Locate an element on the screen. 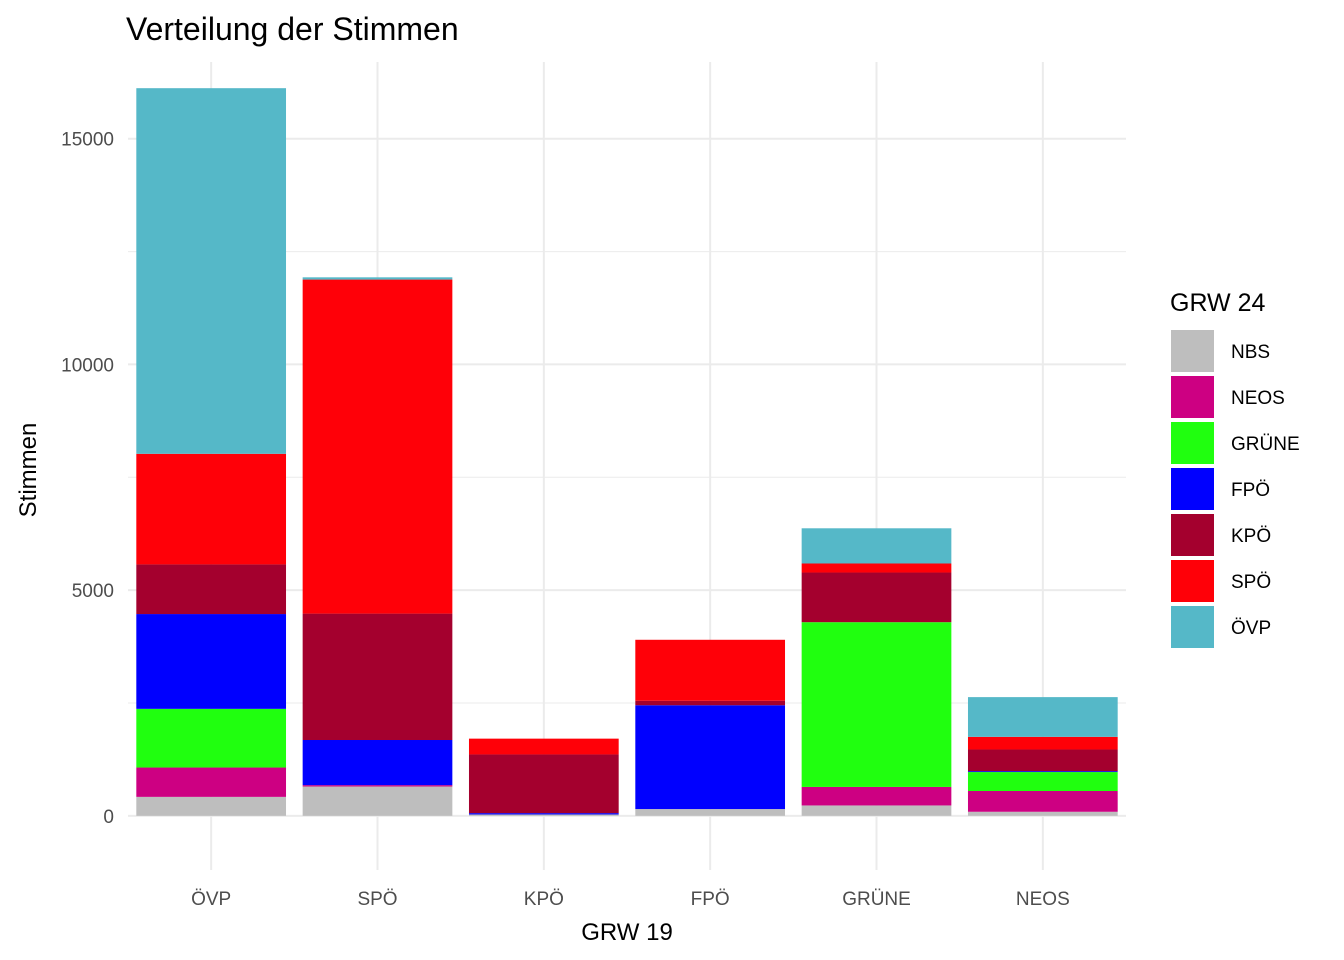 Image resolution: width=1344 pixels, height=960 pixels. bar-segment-neos-oevp is located at coordinates (1042, 717).